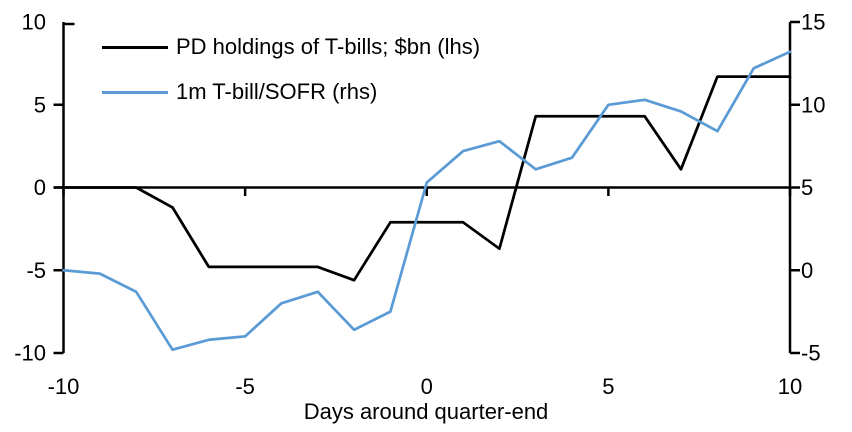 The image size is (852, 432). Describe the element at coordinates (30, 353) in the screenshot. I see `tick-label-left: -10` at that location.